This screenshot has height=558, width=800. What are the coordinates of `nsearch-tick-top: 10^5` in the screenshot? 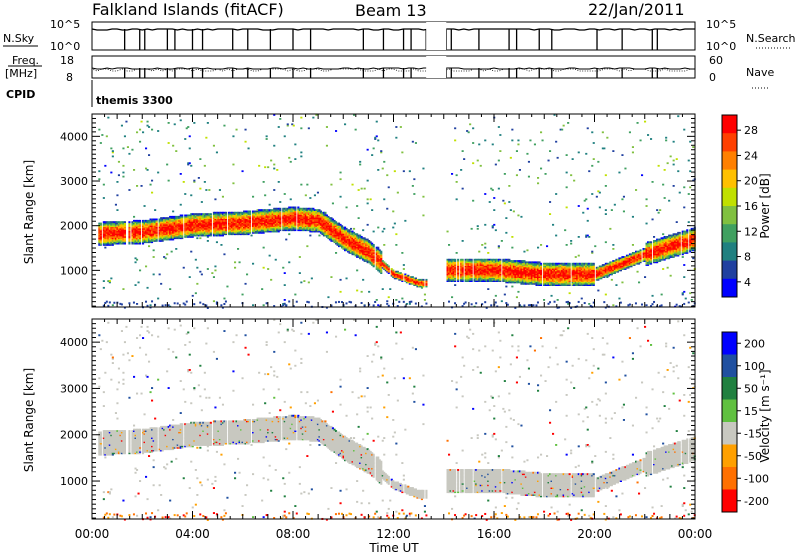 It's located at (721, 24).